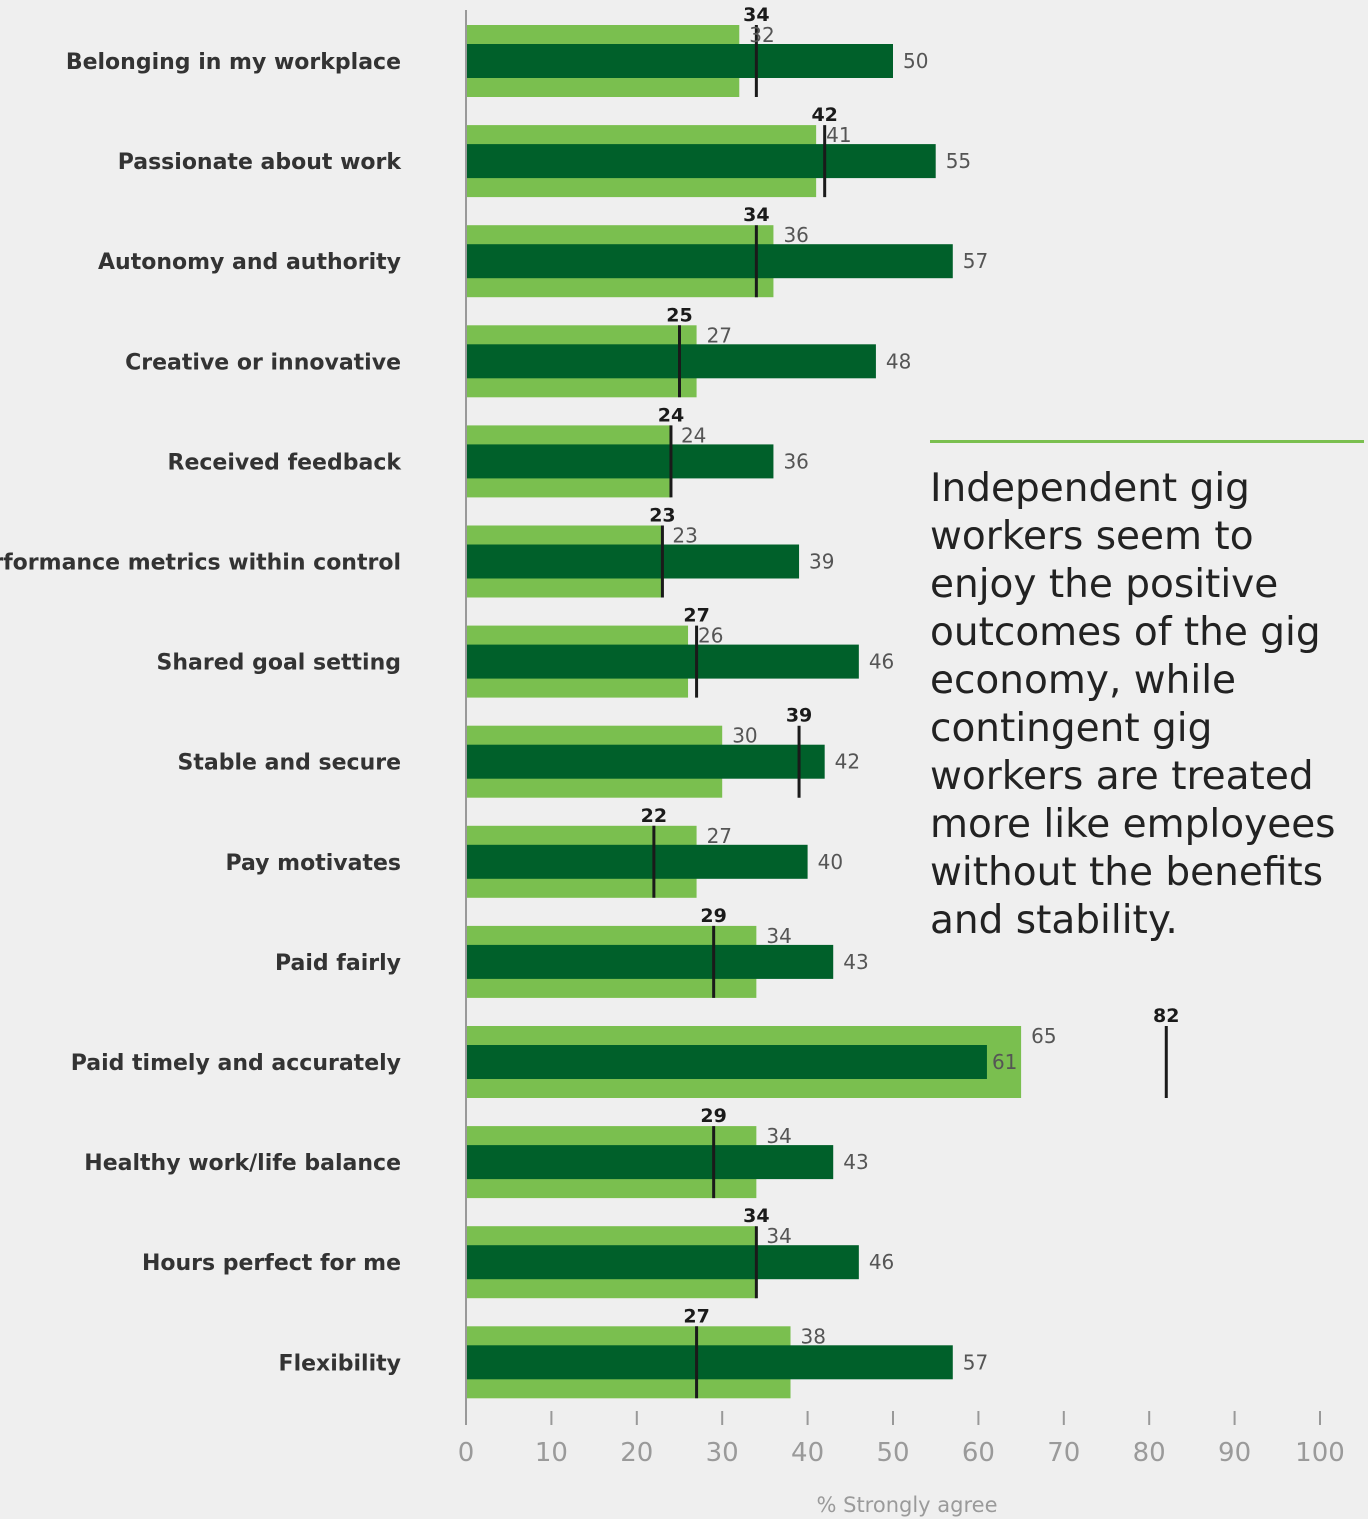 This screenshot has height=1519, width=1368. Describe the element at coordinates (813, 1336) in the screenshot. I see `bar-light-value: 38` at that location.